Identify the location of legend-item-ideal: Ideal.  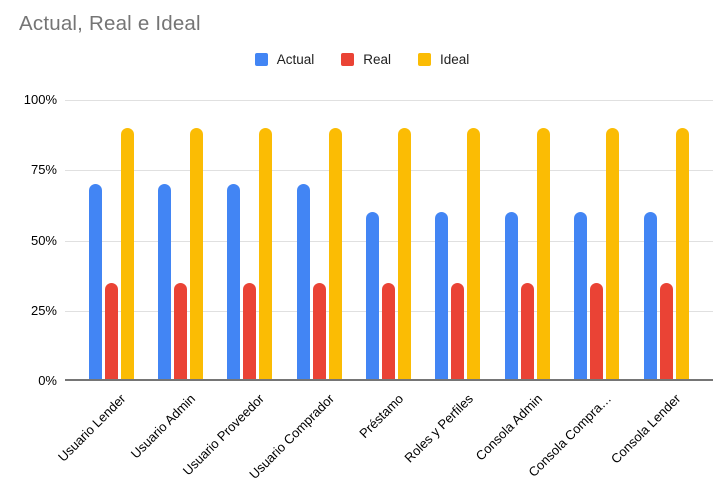
(443, 59).